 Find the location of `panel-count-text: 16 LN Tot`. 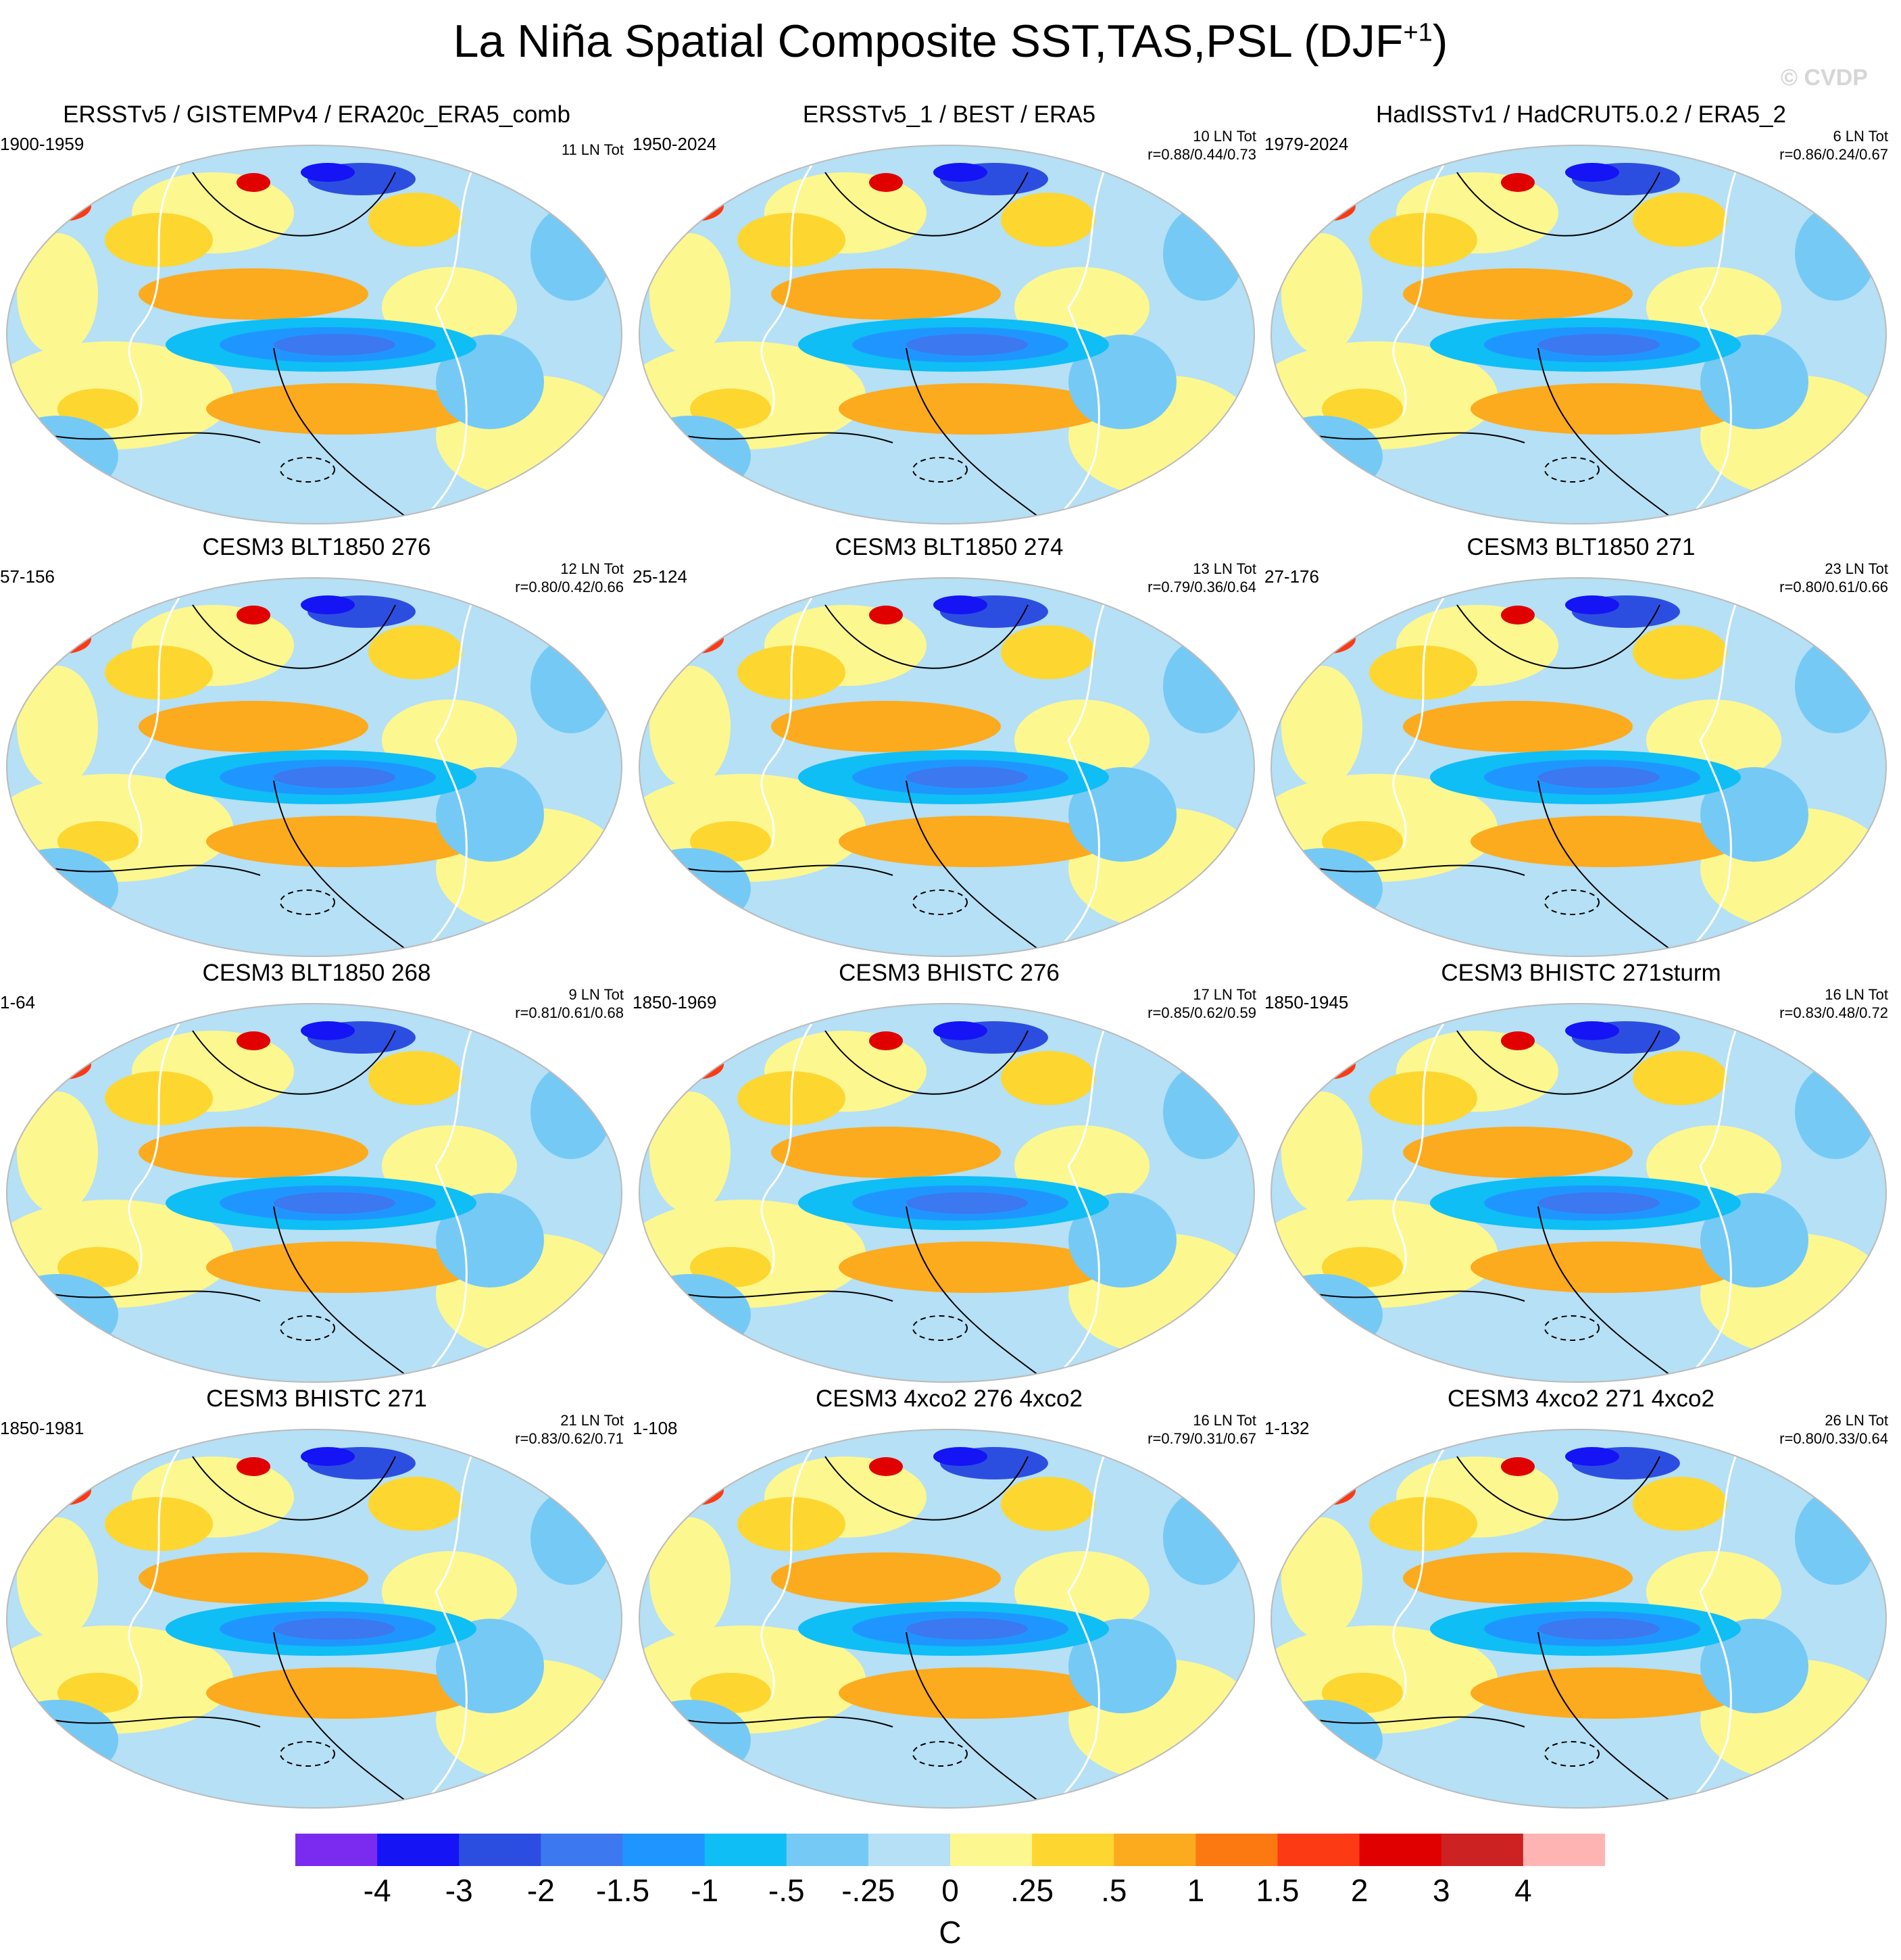

panel-count-text: 16 LN Tot is located at coordinates (1224, 1421).